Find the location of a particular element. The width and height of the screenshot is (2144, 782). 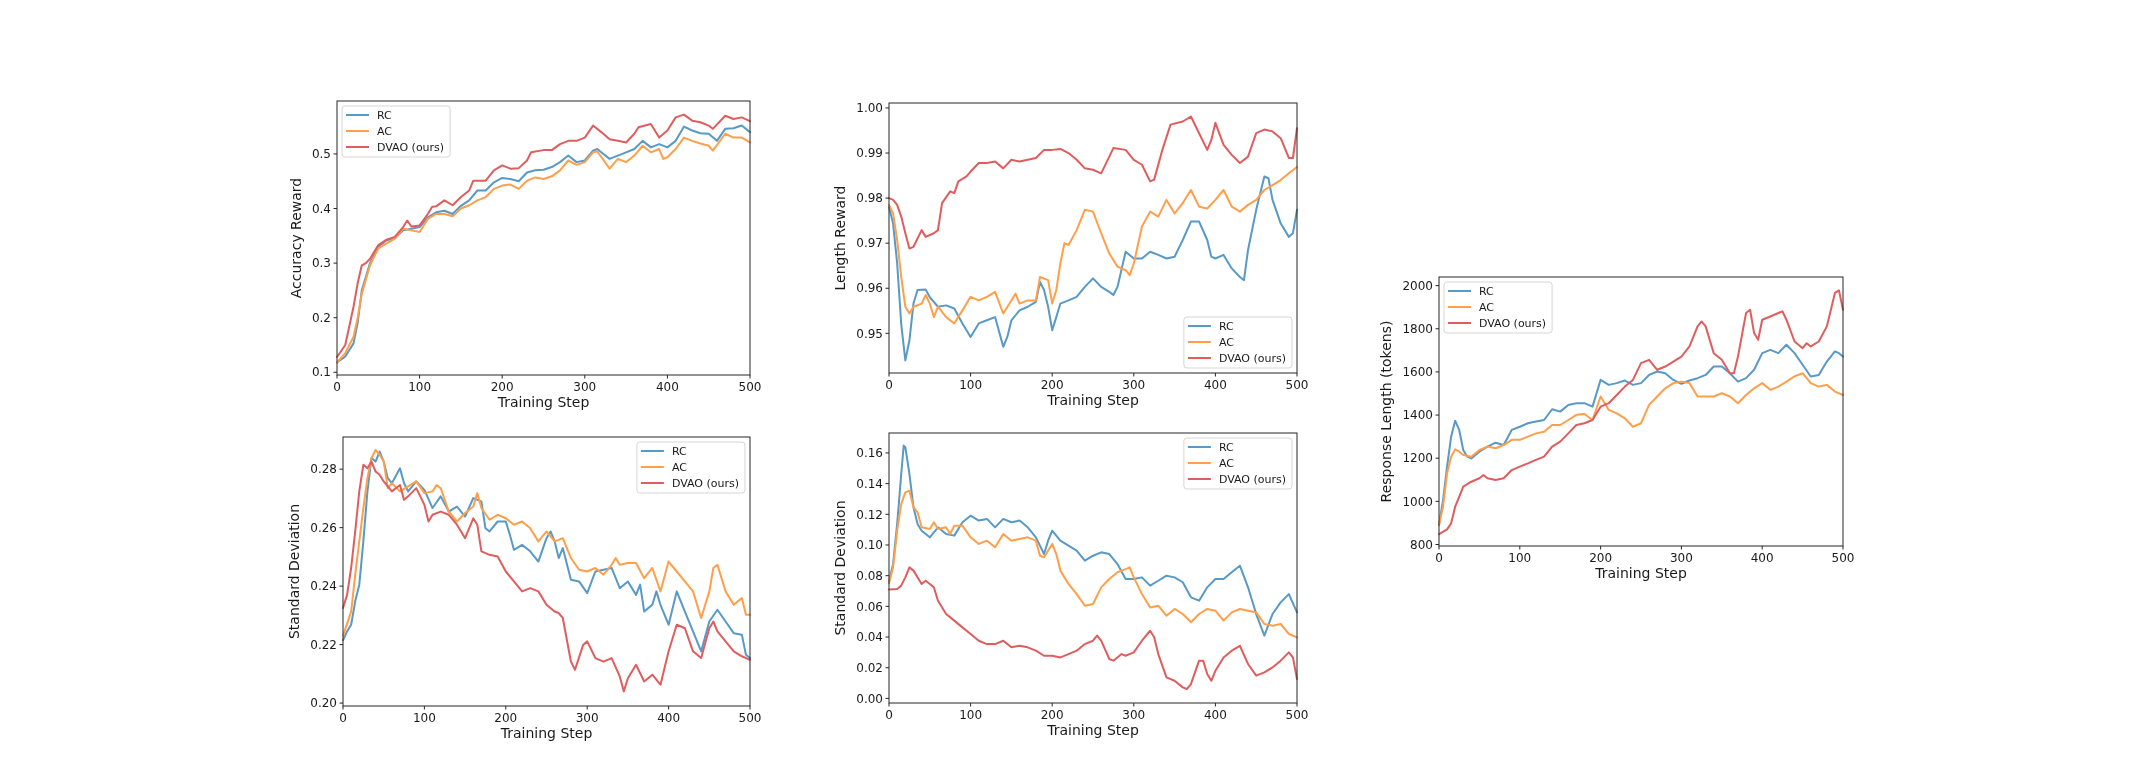

y-tick-label: 0.08 is located at coordinates (869, 575).